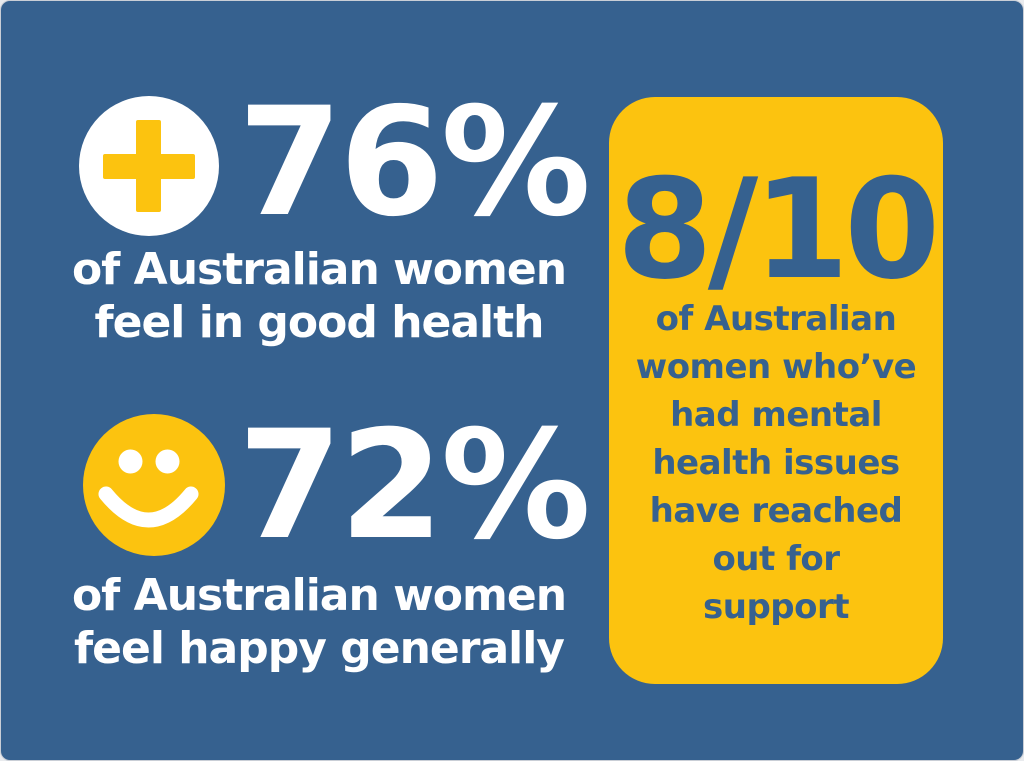  Describe the element at coordinates (319, 322) in the screenshot. I see `caption-line: feel in good health` at that location.